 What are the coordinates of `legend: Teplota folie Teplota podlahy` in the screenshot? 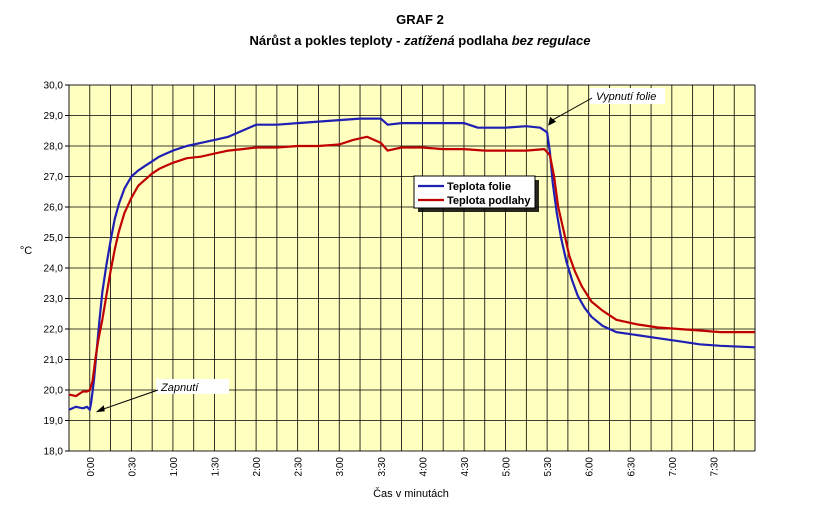 It's located at (476, 193).